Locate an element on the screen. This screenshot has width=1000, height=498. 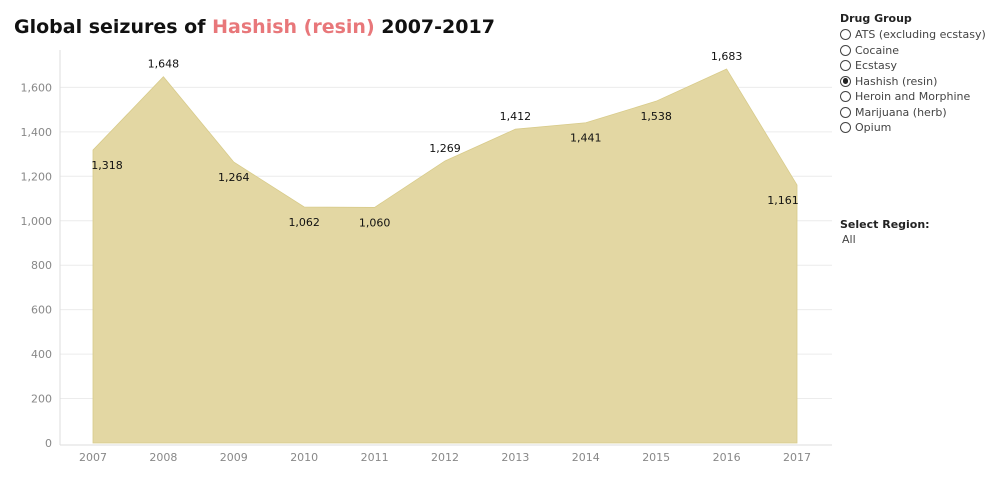
y-tick-label: 1,000 is located at coordinates (37, 221).